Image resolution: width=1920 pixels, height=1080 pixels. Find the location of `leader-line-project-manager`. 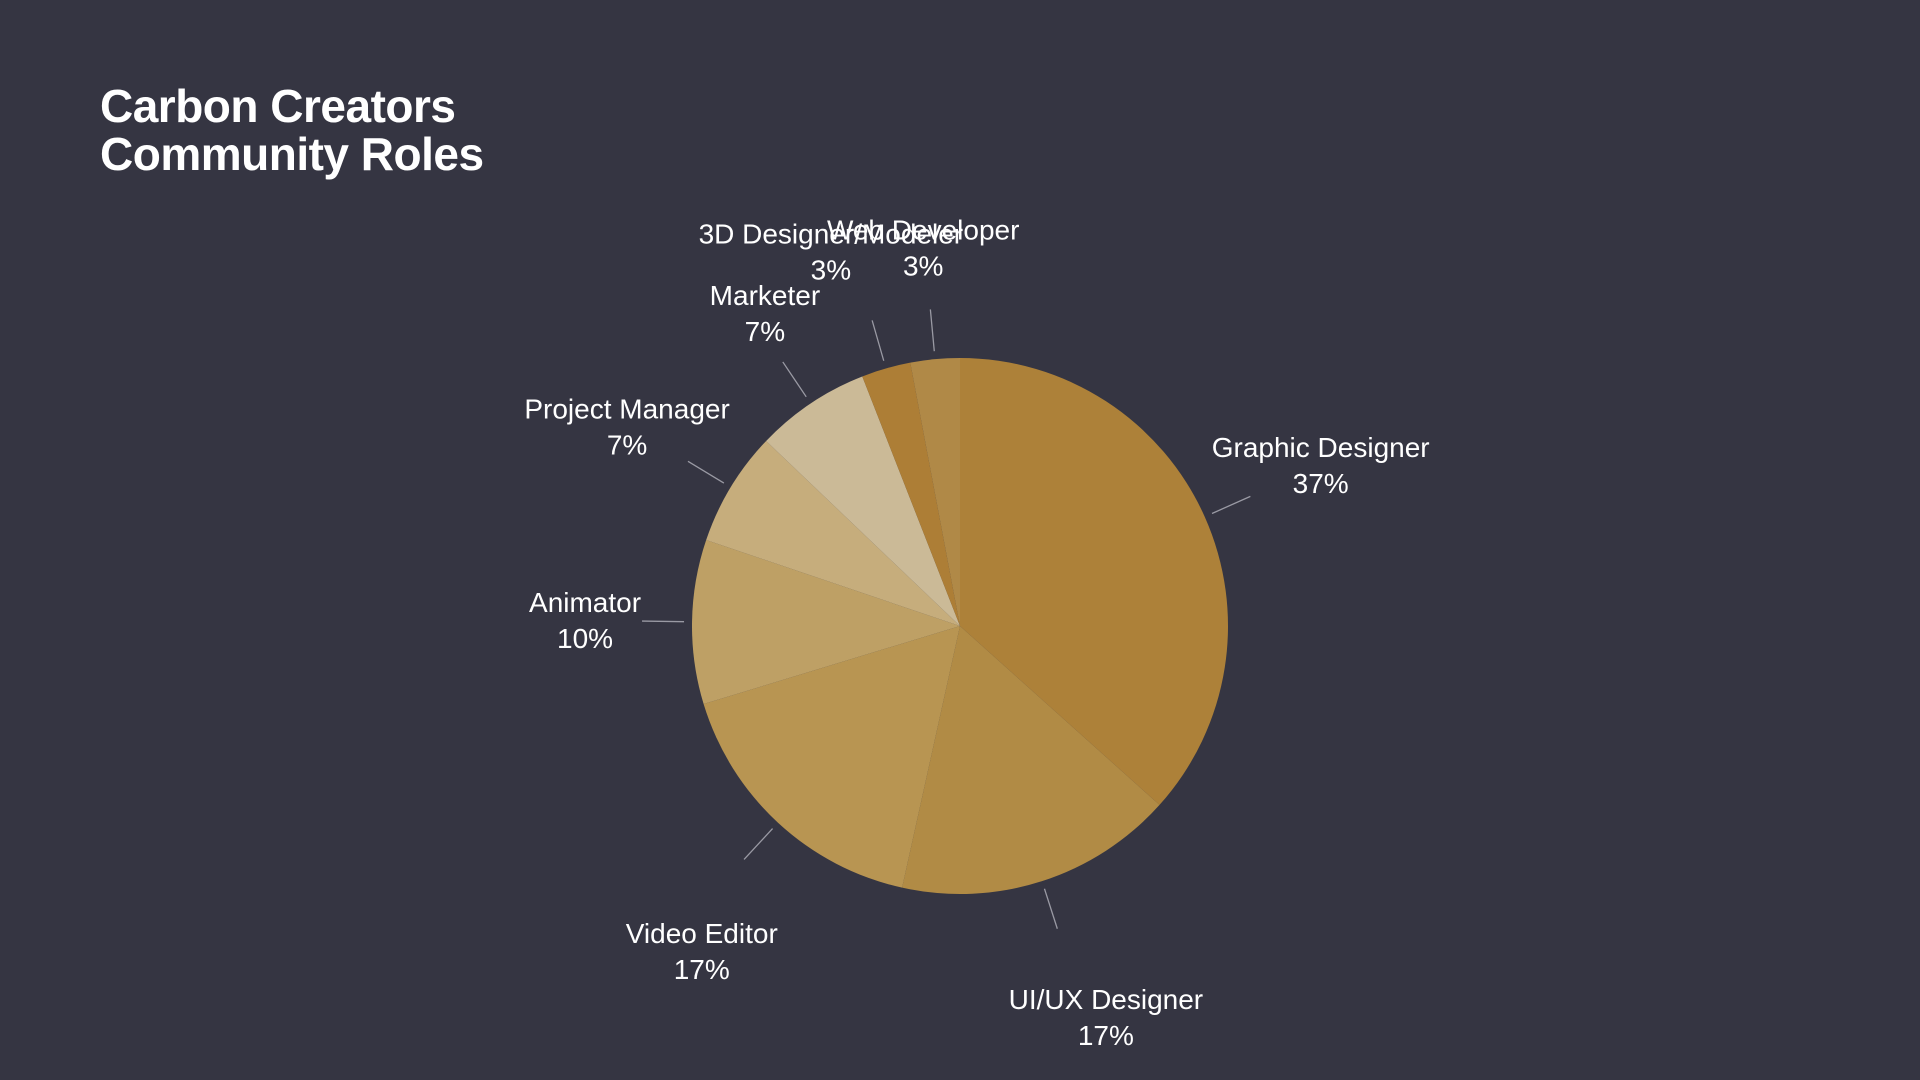

leader-line-project-manager is located at coordinates (706, 472).